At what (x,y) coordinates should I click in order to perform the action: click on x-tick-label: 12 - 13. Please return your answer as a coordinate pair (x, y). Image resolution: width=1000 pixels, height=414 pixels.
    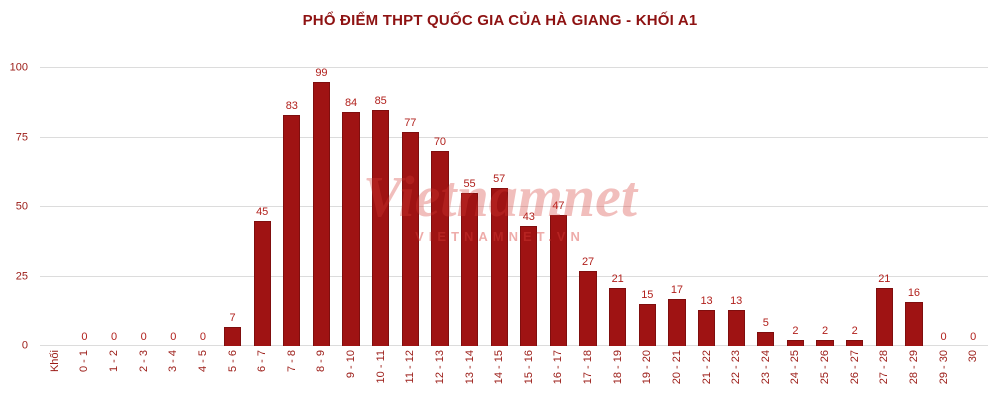
    Looking at the image, I should click on (439, 367).